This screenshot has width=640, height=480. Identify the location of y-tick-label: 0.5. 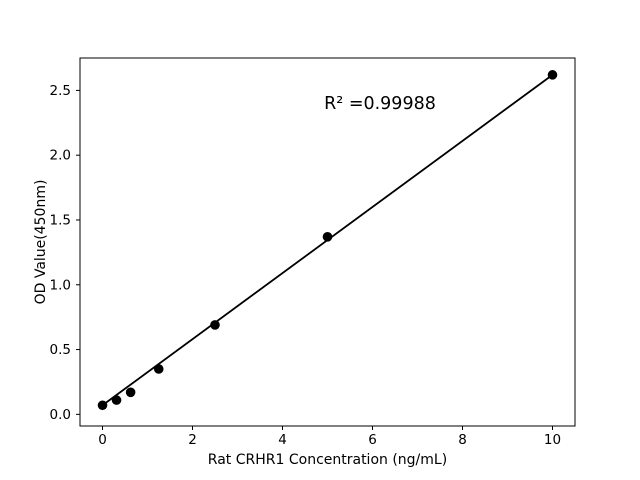
(60, 350).